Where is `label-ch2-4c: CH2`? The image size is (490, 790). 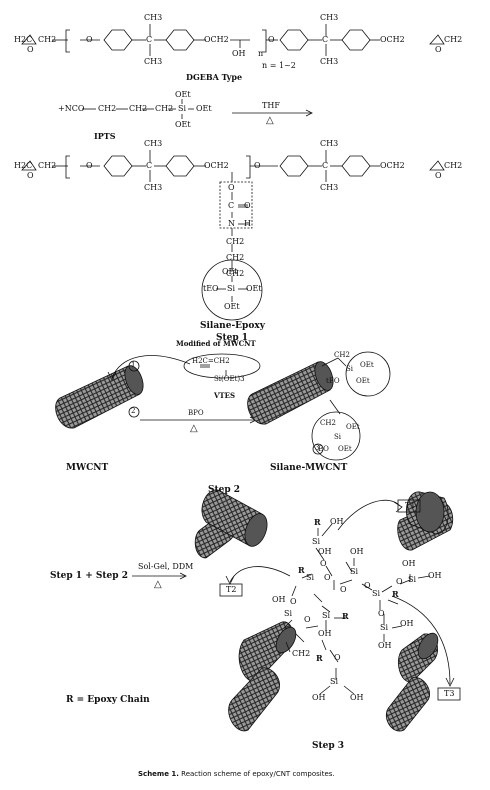
label-ch2-4c: CH2 is located at coordinates (235, 273).